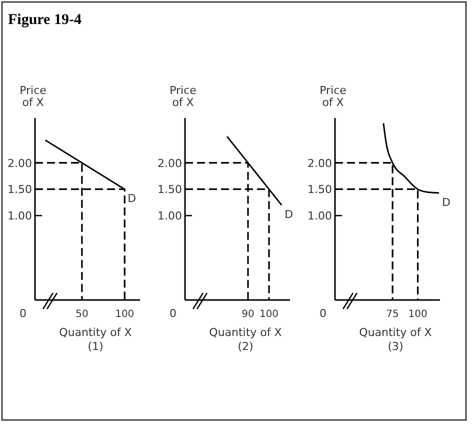  What do you see at coordinates (392, 314) in the screenshot?
I see `x-tick-label: 75` at bounding box center [392, 314].